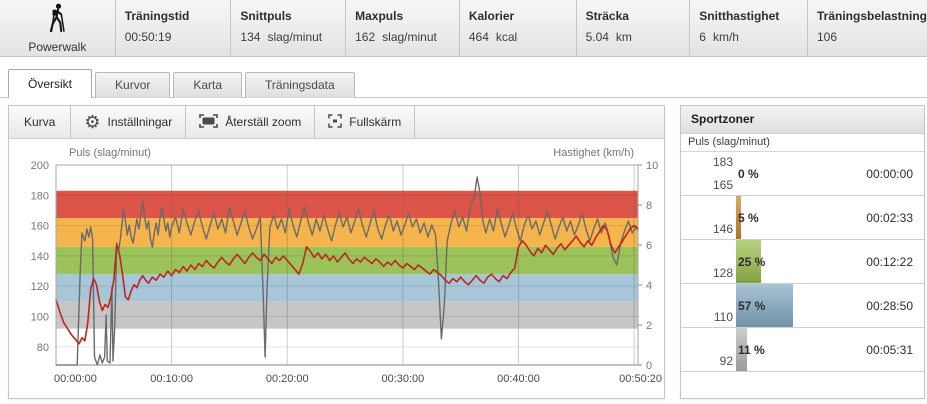 This screenshot has height=404, width=927. I want to click on right-tick-label: 10, so click(652, 166).